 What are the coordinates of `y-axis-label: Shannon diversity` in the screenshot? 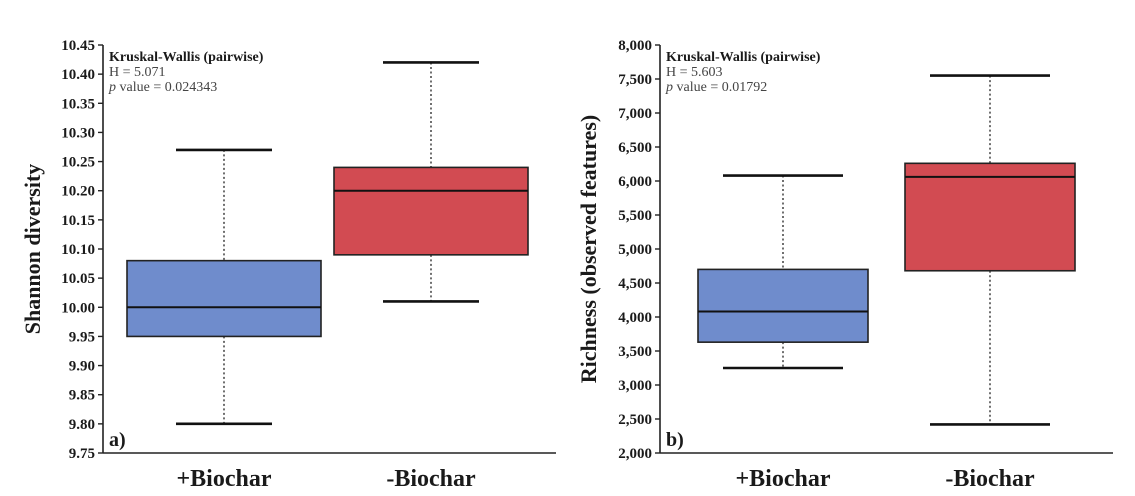 It's located at (32, 249).